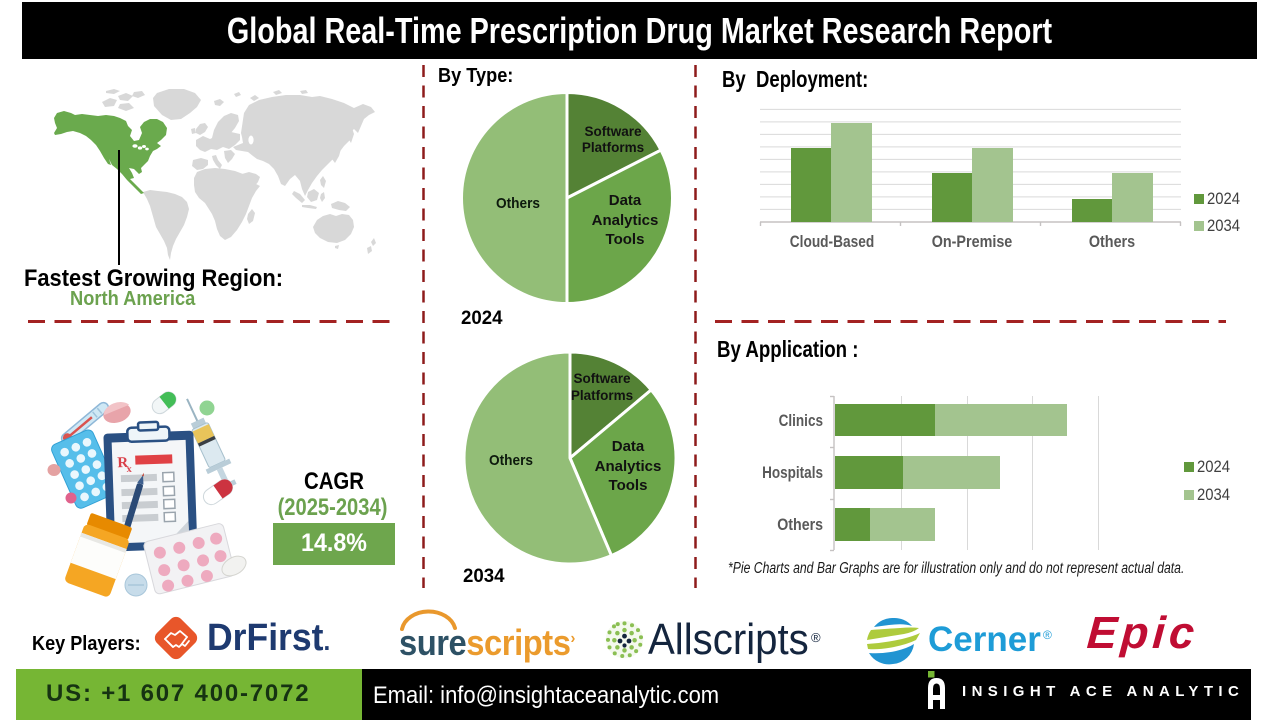  Describe the element at coordinates (123, 463) in the screenshot. I see `svg-text: R` at that location.